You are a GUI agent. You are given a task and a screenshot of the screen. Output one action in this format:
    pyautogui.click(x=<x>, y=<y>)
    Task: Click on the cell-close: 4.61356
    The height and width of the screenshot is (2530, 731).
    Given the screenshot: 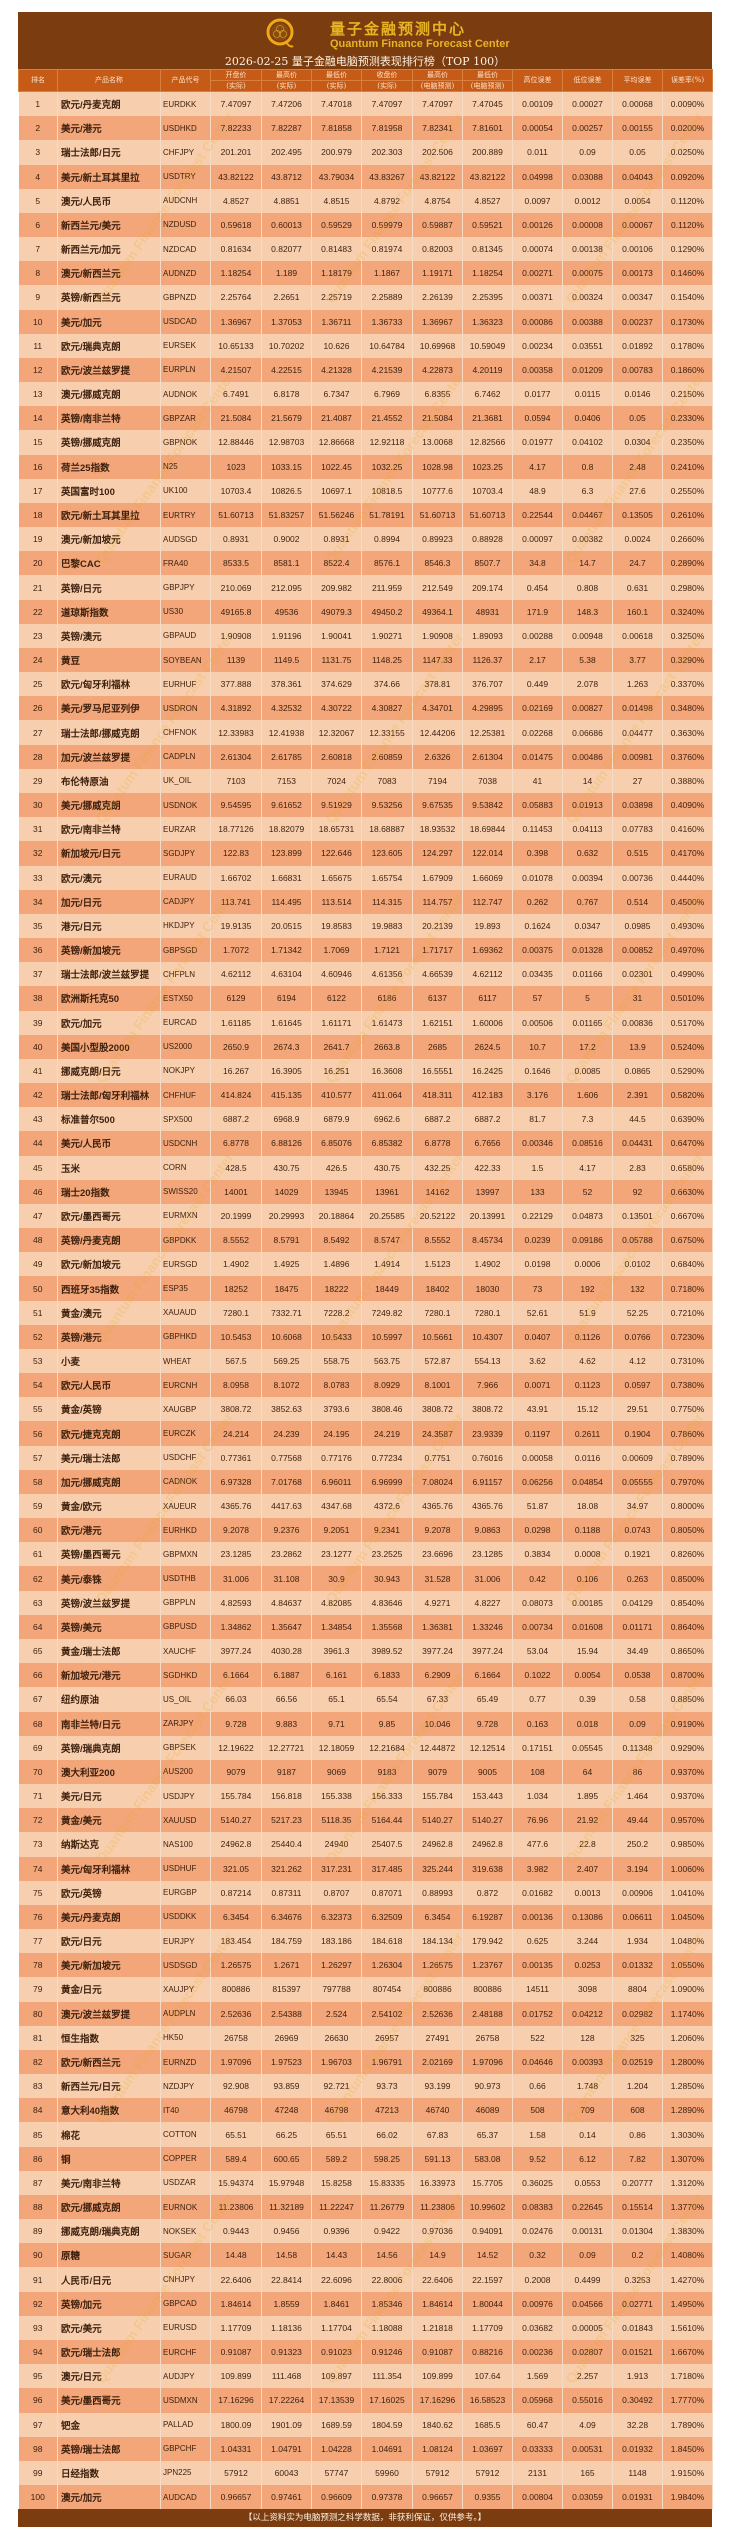 What is the action you would take?
    pyautogui.click(x=387, y=974)
    